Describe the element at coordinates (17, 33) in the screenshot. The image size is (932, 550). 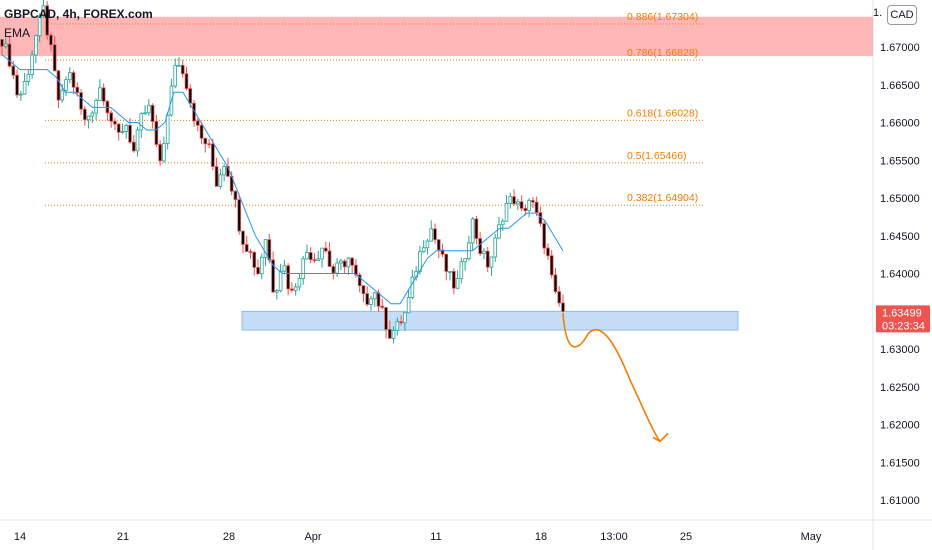
I see `ema-indicator-label: EMA` at that location.